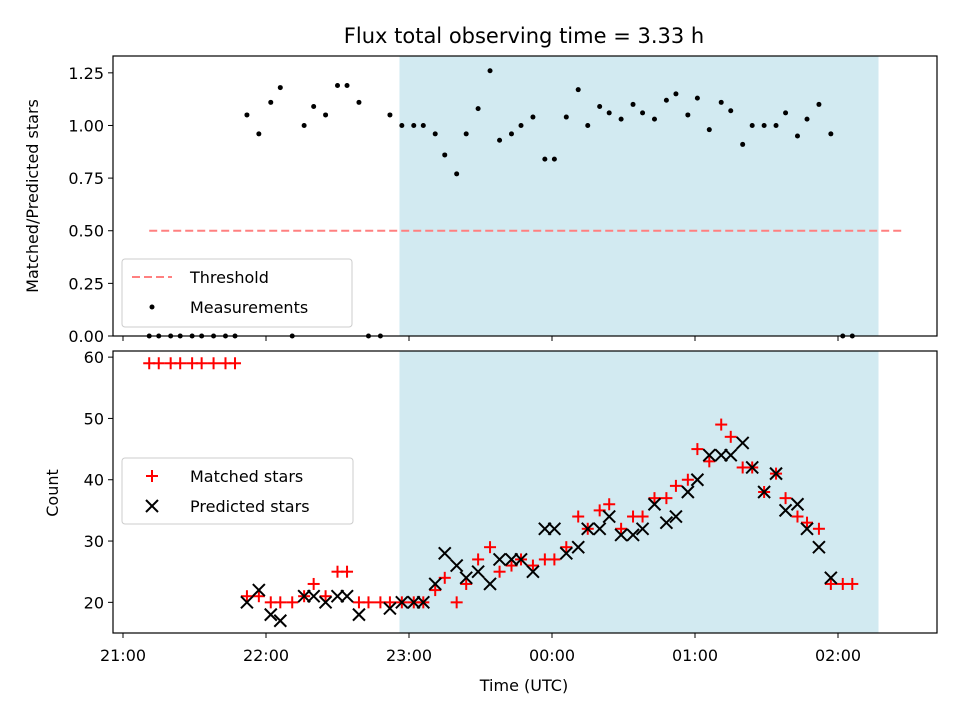 The image size is (960, 720). I want to click on legend-matched-label: Matched stars, so click(246, 476).